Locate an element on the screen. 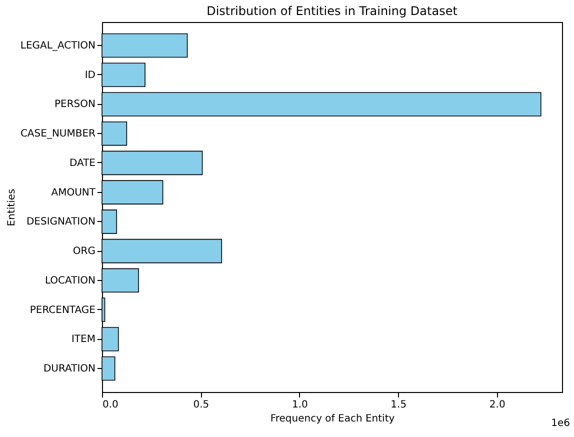  y-tick-label: DESIGNATION is located at coordinates (61, 222).